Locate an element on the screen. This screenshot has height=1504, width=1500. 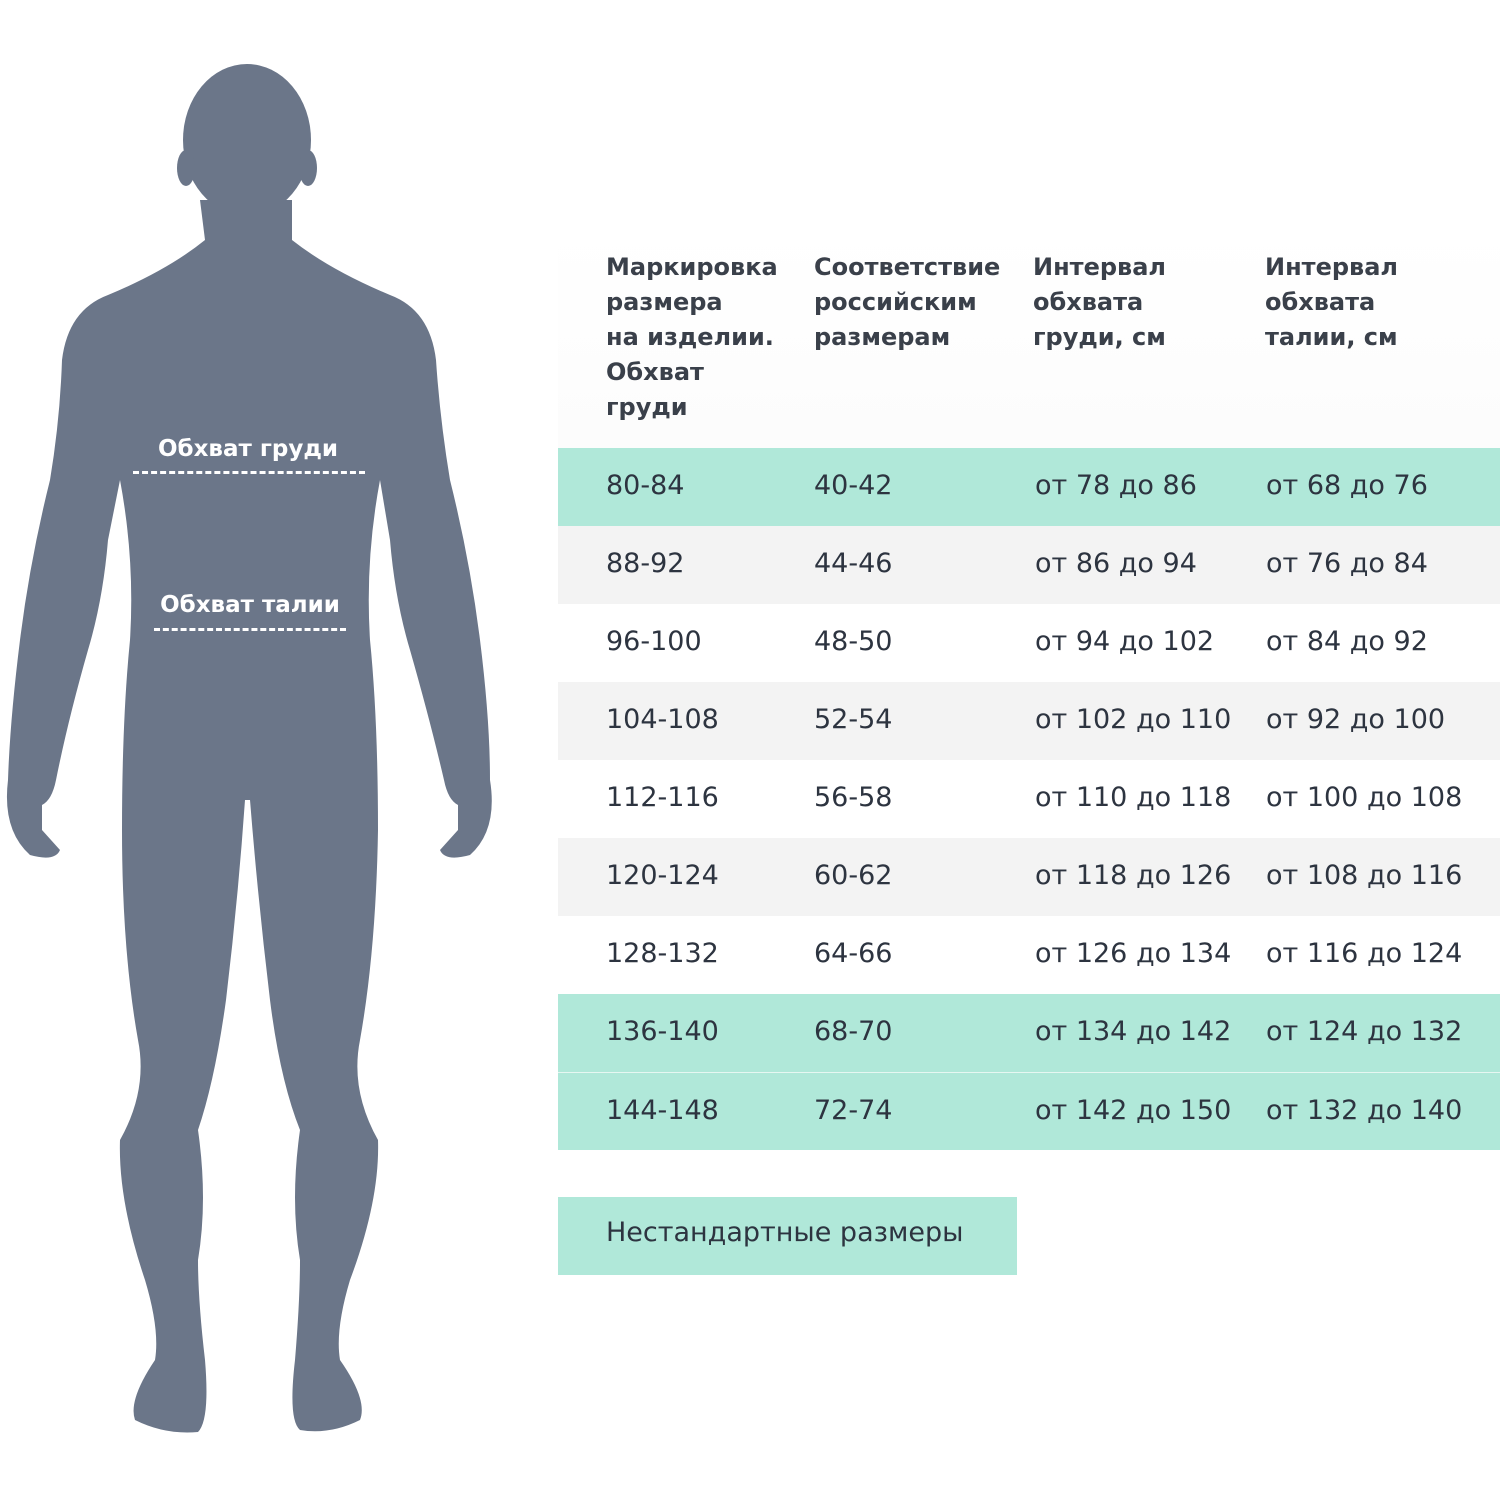
table-cell: 120-124 is located at coordinates (662, 875).